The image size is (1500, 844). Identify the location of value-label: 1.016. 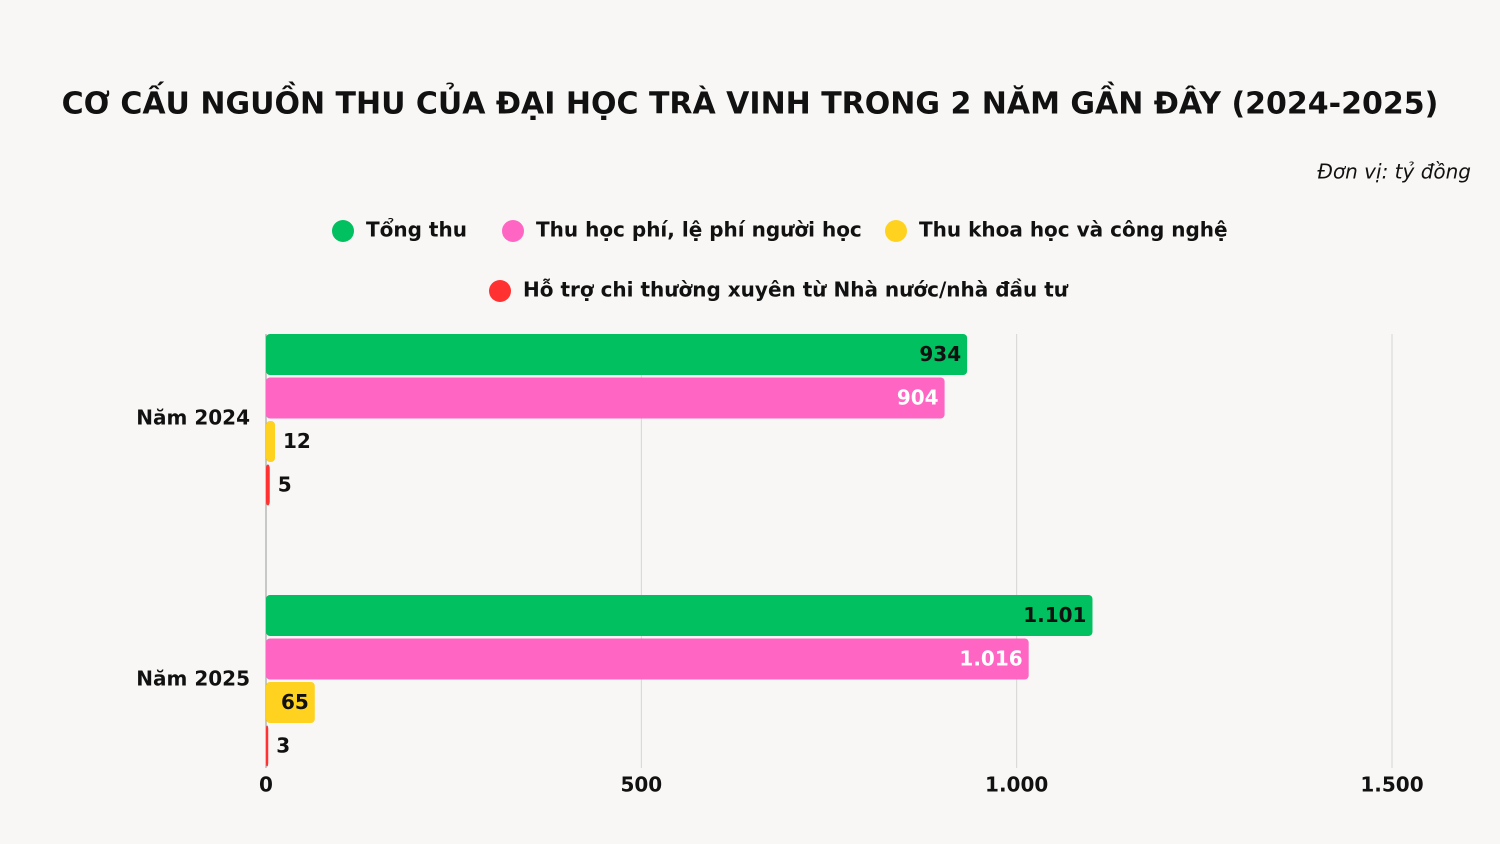
(990, 659).